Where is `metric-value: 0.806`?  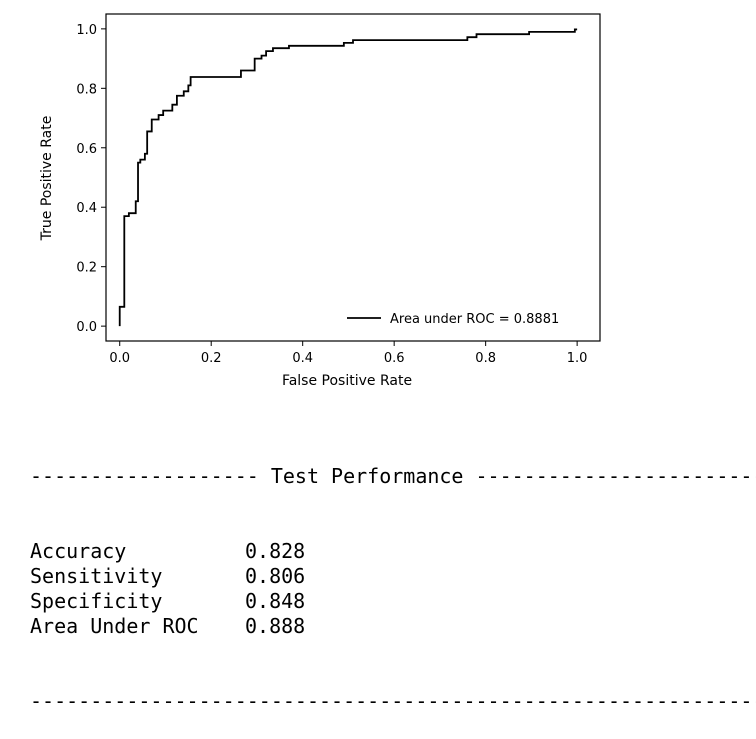
metric-value: 0.806 is located at coordinates (275, 576).